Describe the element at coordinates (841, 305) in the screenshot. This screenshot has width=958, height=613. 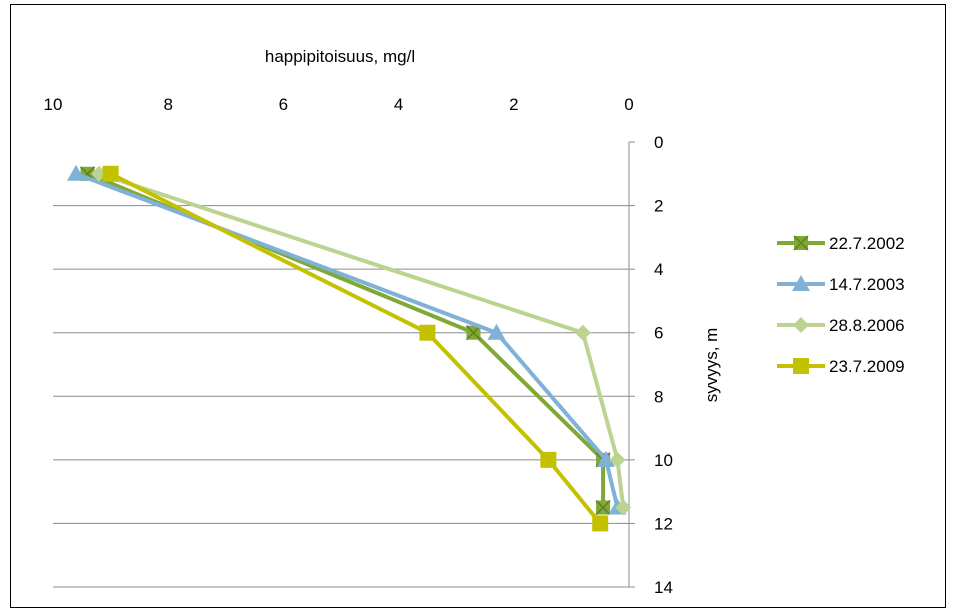
I see `legend: 22.7.2002 14.7.2003 28.8.2006 23.7.2009` at that location.